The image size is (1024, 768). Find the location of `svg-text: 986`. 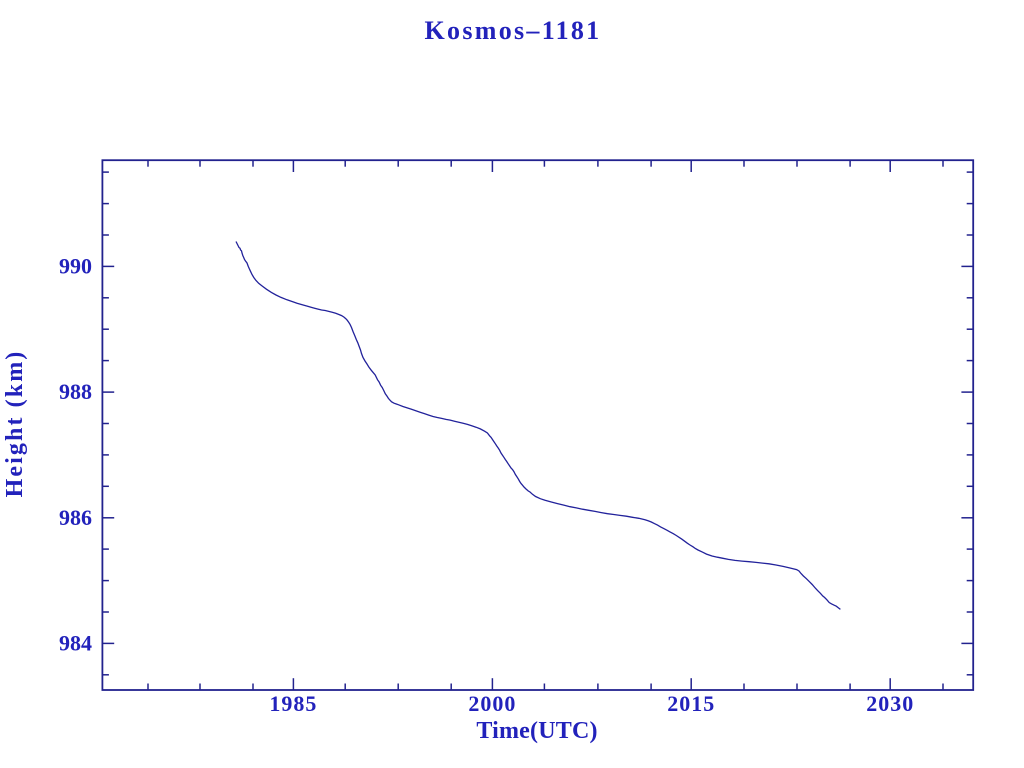

svg-text: 986 is located at coordinates (75, 517).